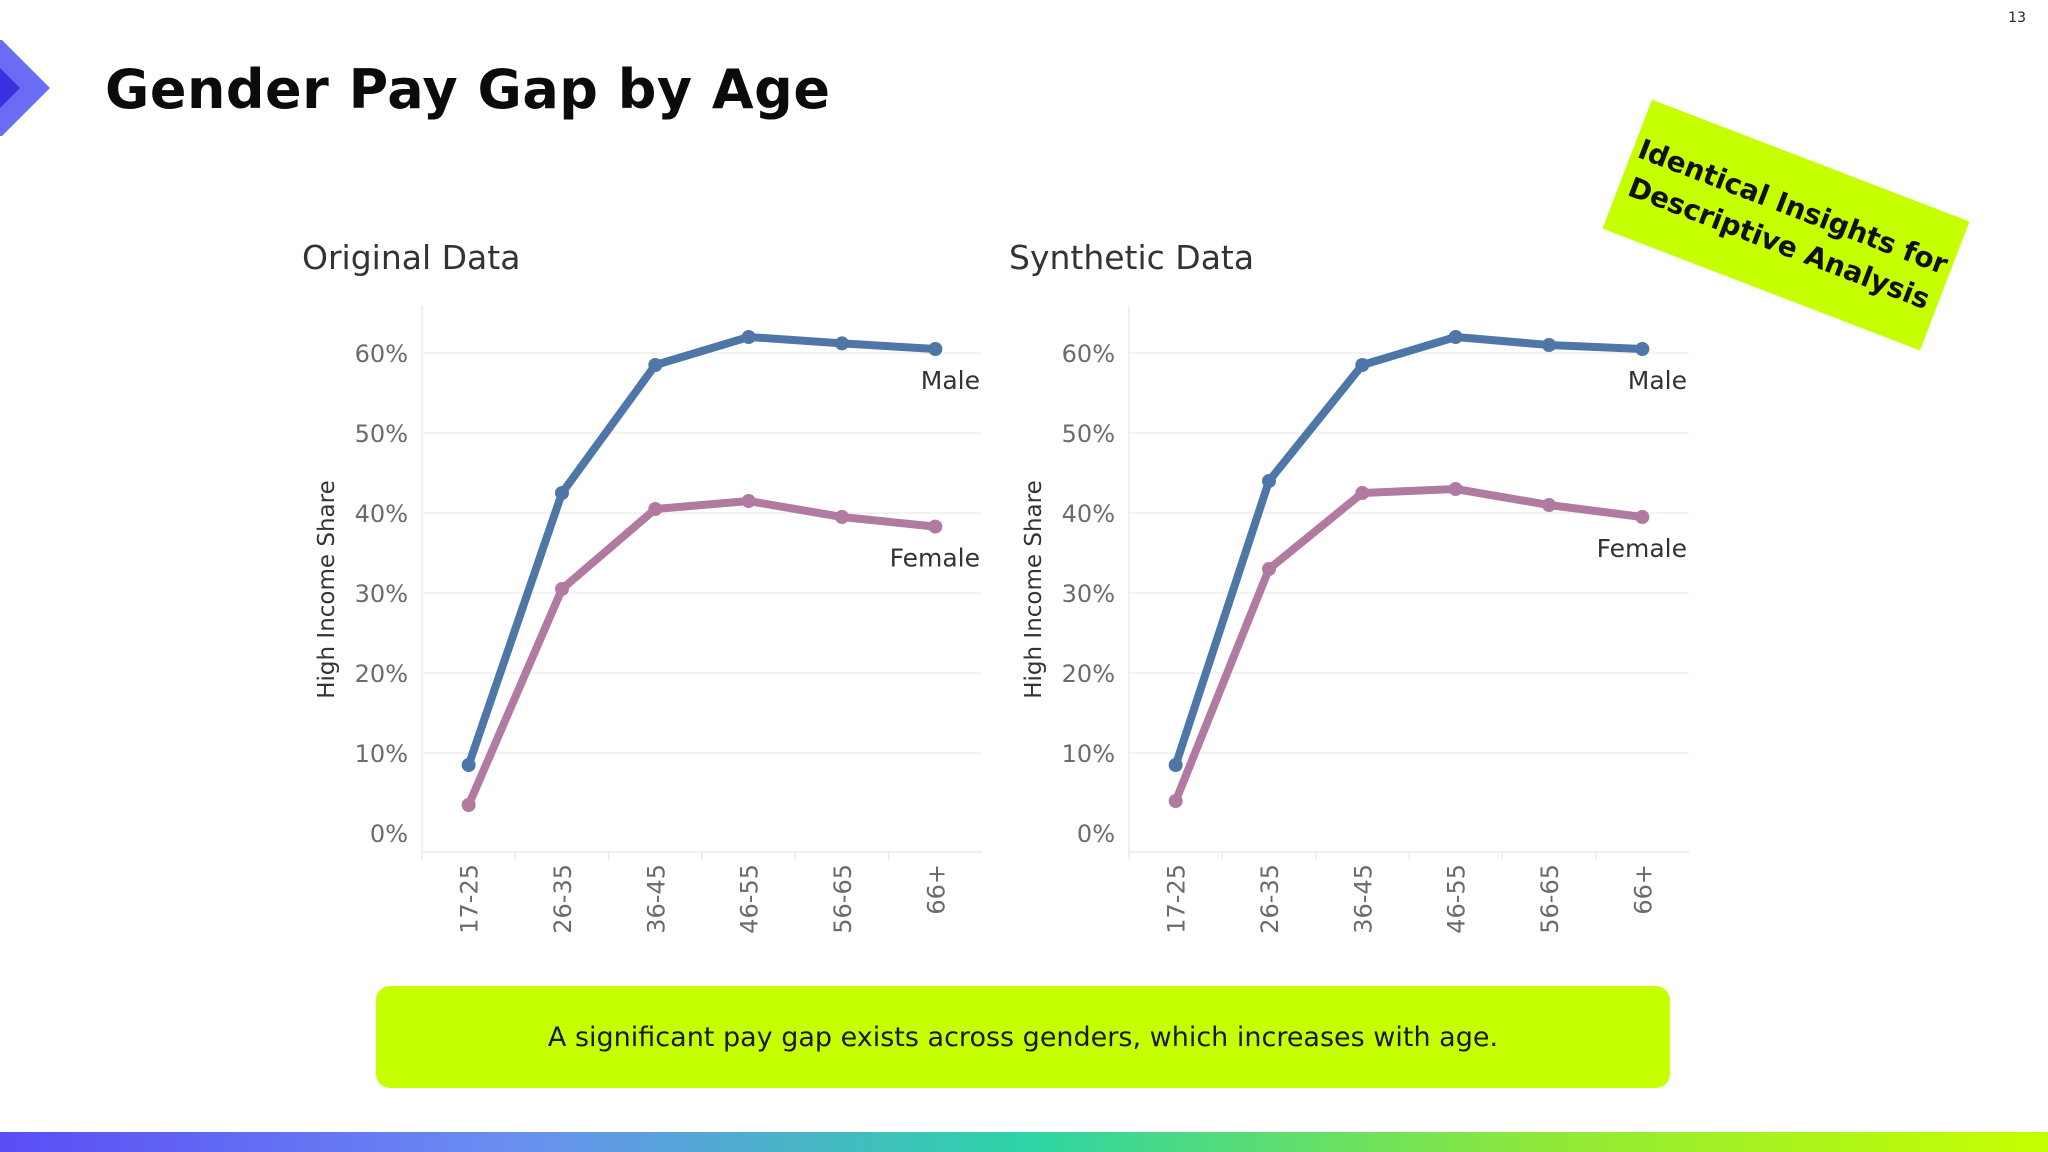  I want to click on chart-title: Original Data, so click(411, 257).